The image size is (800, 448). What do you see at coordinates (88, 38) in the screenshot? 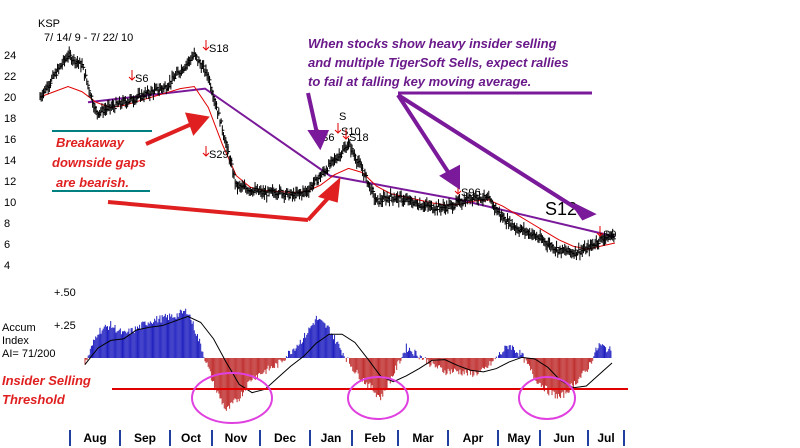
I see `date-range-label: 7/ 14/ 9 - 7/ 22/ 10` at bounding box center [88, 38].